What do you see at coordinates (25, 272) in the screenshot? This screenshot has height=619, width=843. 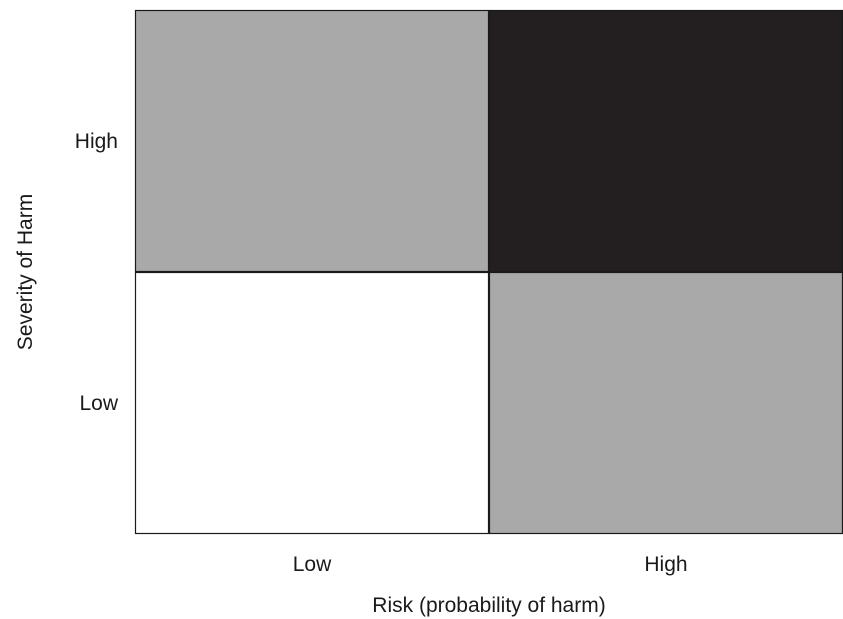 I see `y-axis-label: Severity of Harm` at bounding box center [25, 272].